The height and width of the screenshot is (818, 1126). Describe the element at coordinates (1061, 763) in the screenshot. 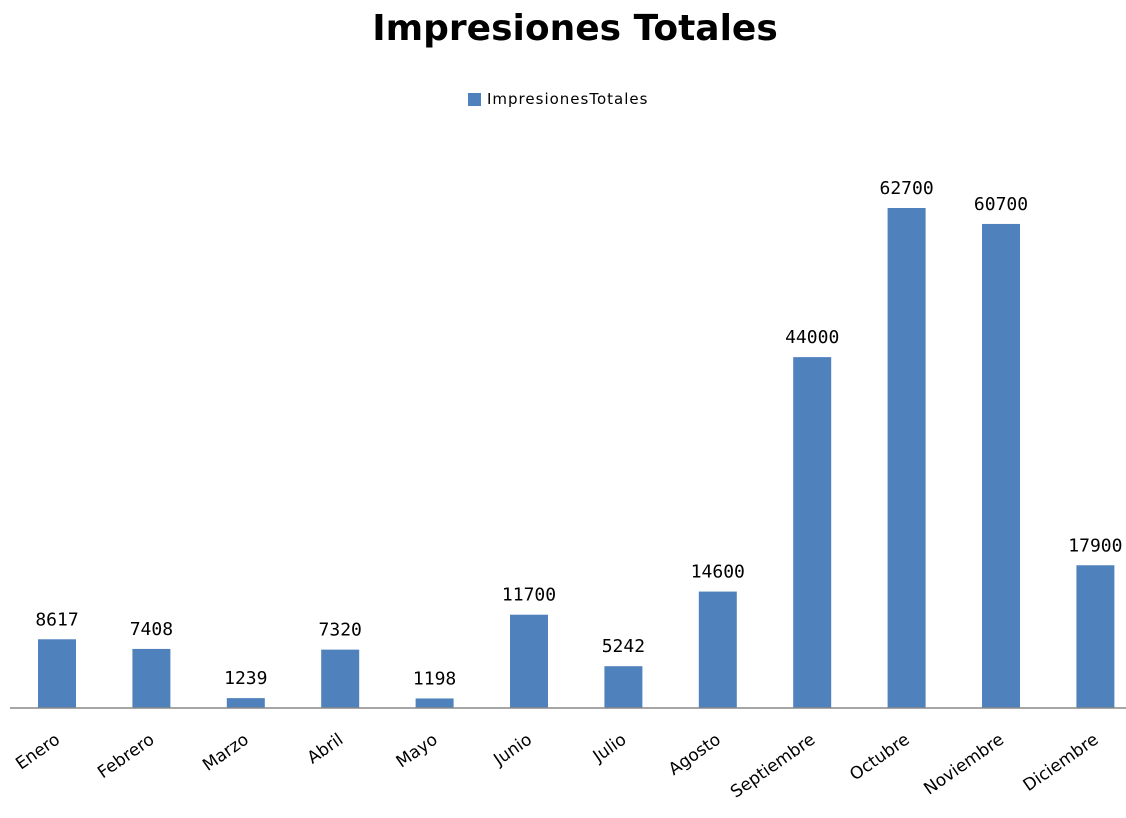

I see `category-label-diciembre: Diciembre` at that location.